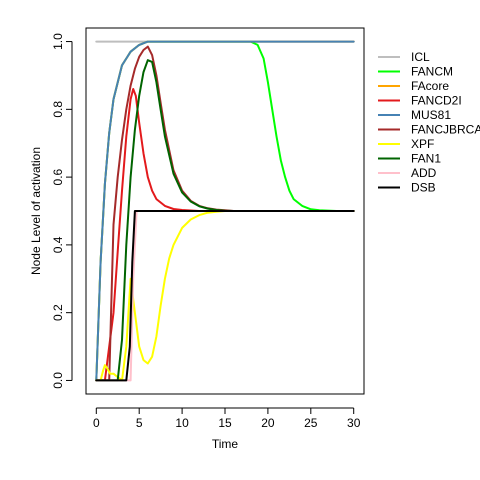 Image resolution: width=480 pixels, height=480 pixels. I want to click on y-tick-label: 0.2, so click(58, 312).